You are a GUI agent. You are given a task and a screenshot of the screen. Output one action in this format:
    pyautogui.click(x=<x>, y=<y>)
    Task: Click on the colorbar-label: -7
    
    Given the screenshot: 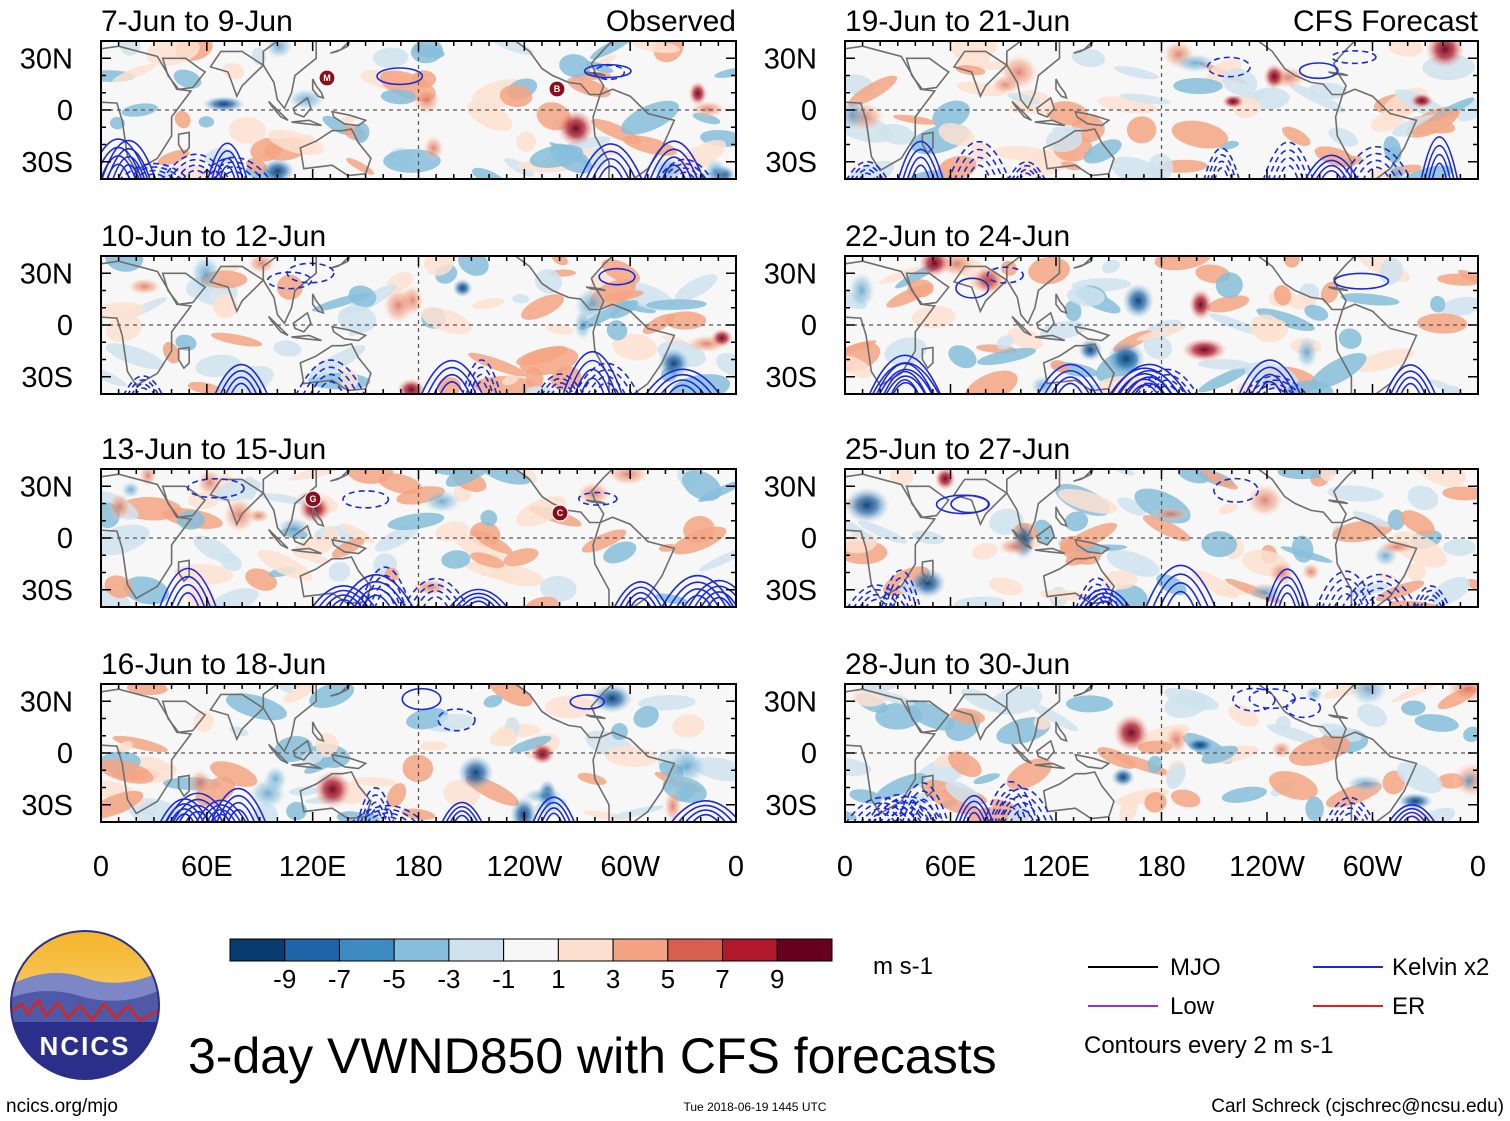 What is the action you would take?
    pyautogui.click(x=339, y=979)
    